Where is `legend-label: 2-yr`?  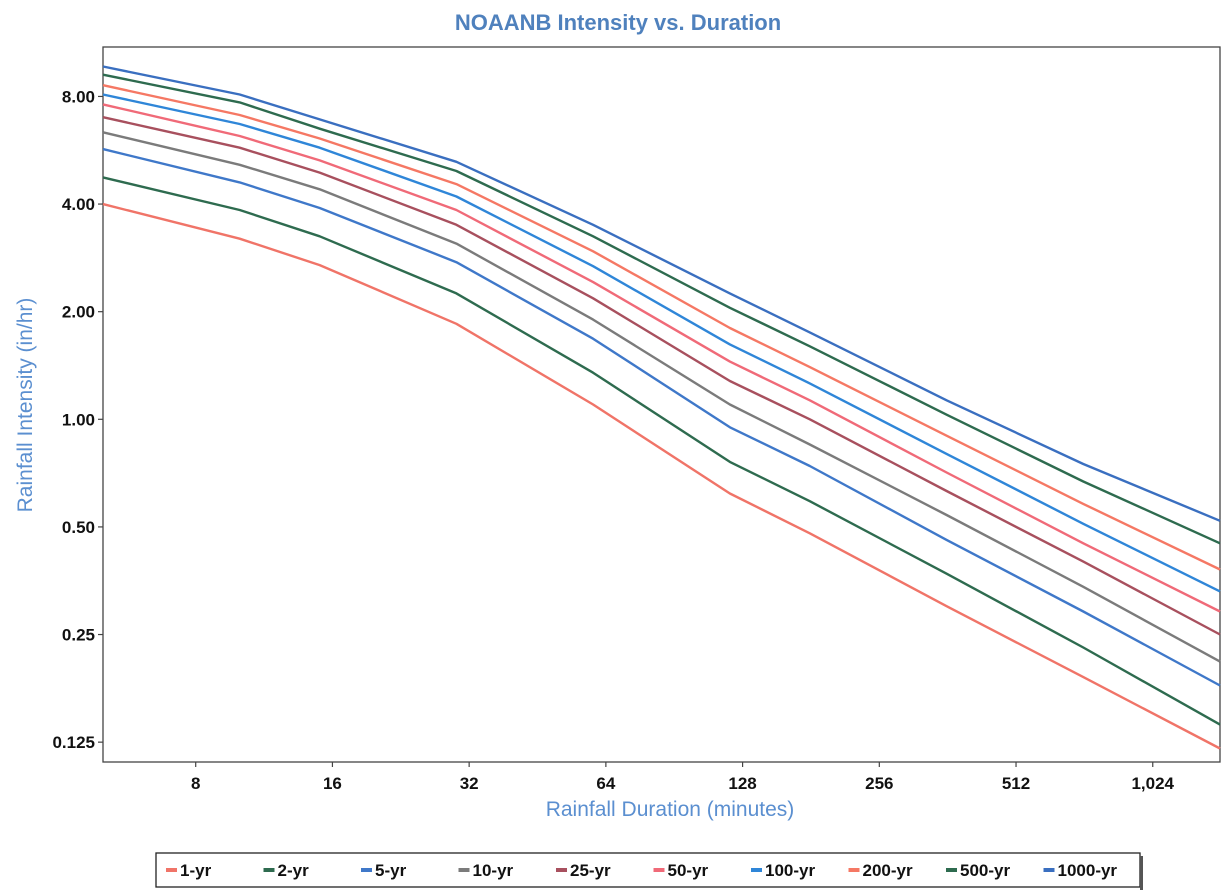
legend-label: 2-yr is located at coordinates (294, 870).